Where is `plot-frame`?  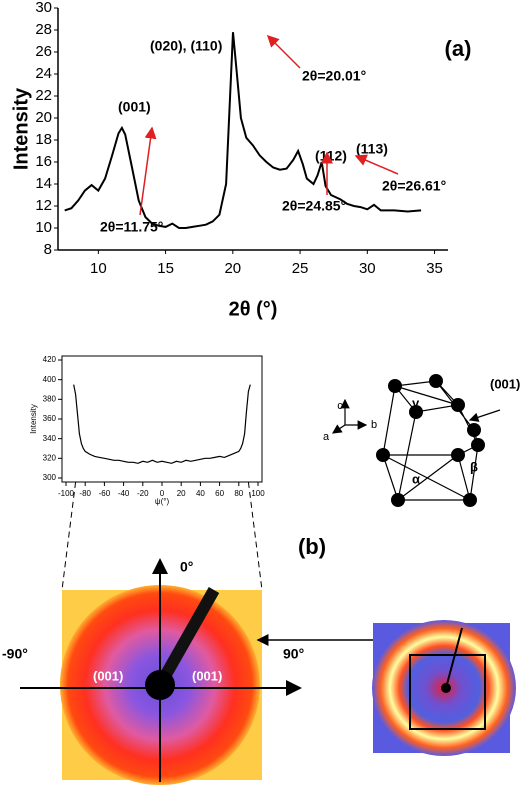
plot-frame is located at coordinates (162, 419).